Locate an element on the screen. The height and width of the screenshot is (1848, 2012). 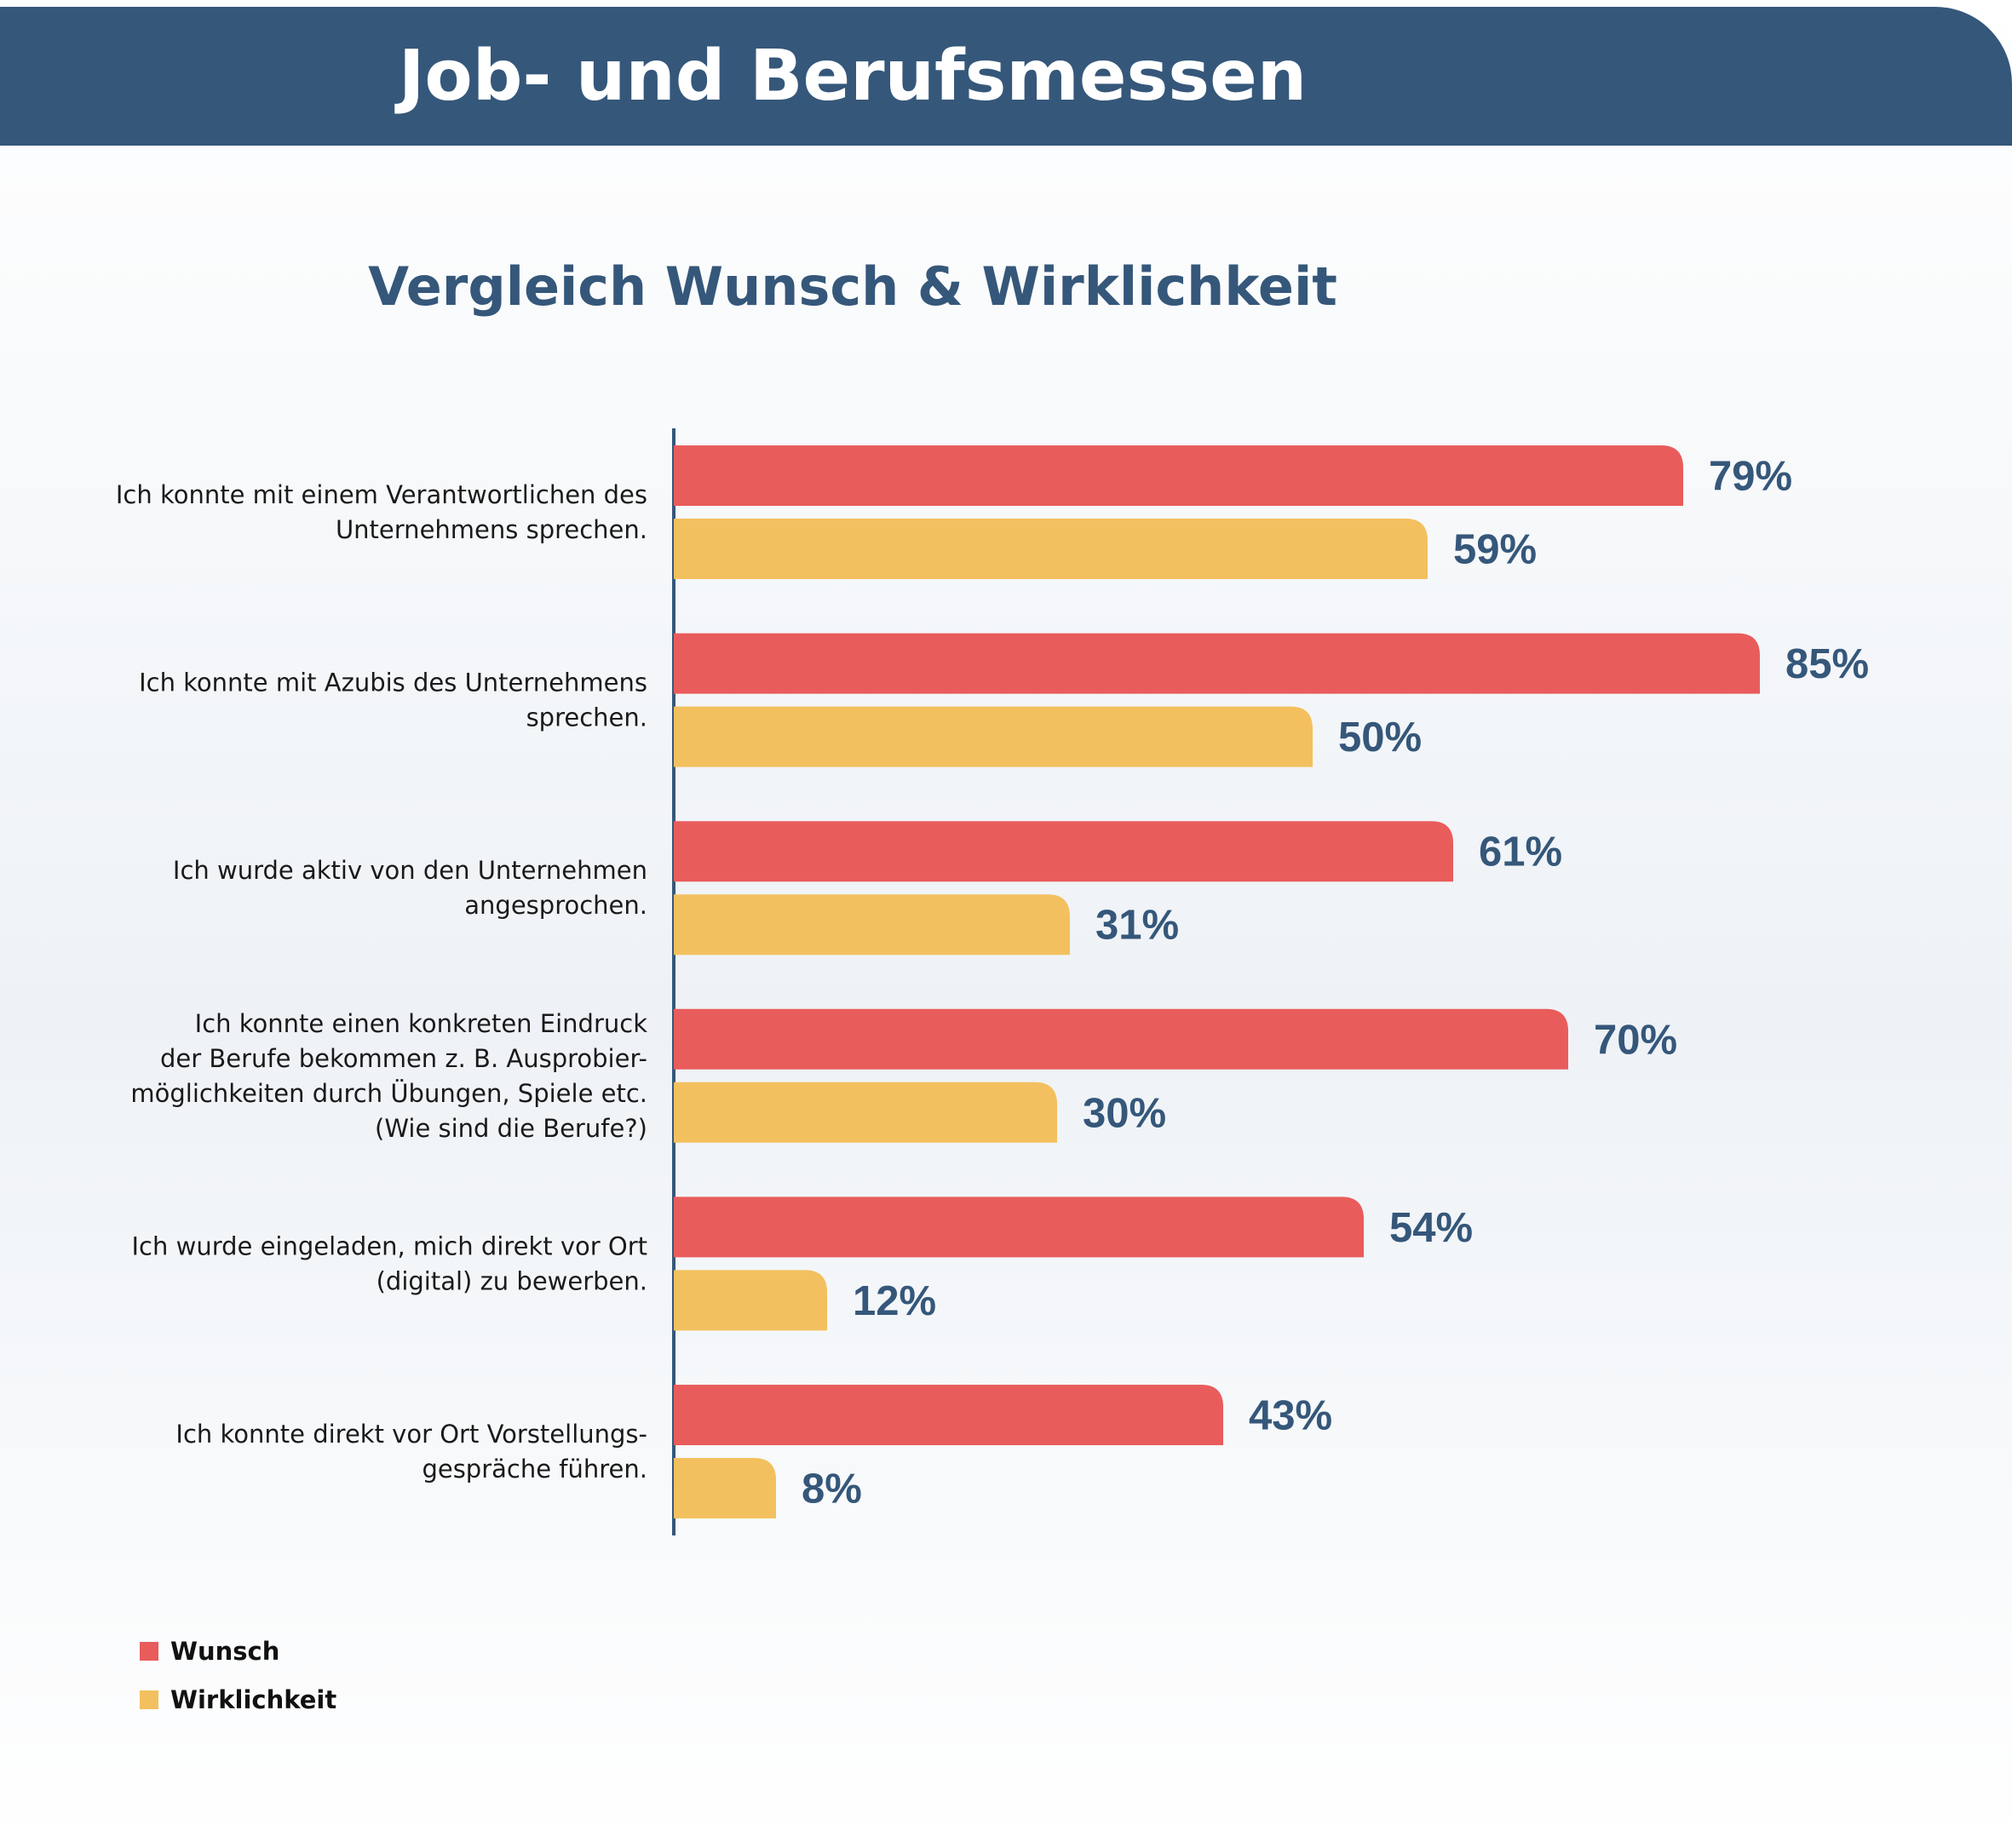
page-title: Job- und Berufsmessen is located at coordinates (853, 76).